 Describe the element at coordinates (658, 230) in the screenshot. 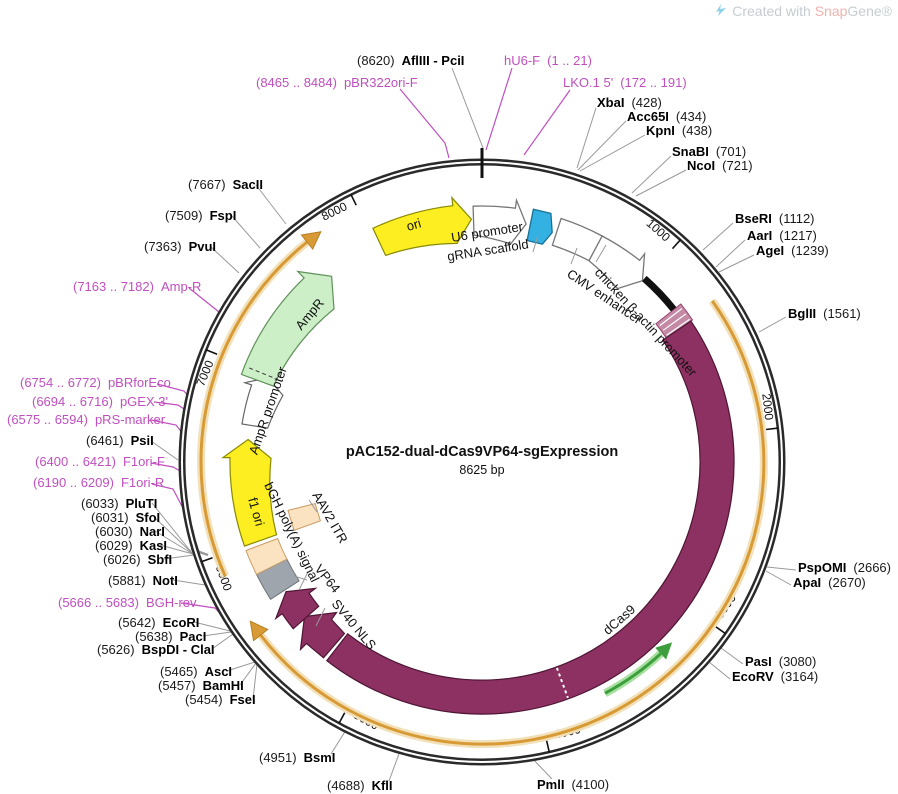

I see `tick-label-1000: 1000` at that location.